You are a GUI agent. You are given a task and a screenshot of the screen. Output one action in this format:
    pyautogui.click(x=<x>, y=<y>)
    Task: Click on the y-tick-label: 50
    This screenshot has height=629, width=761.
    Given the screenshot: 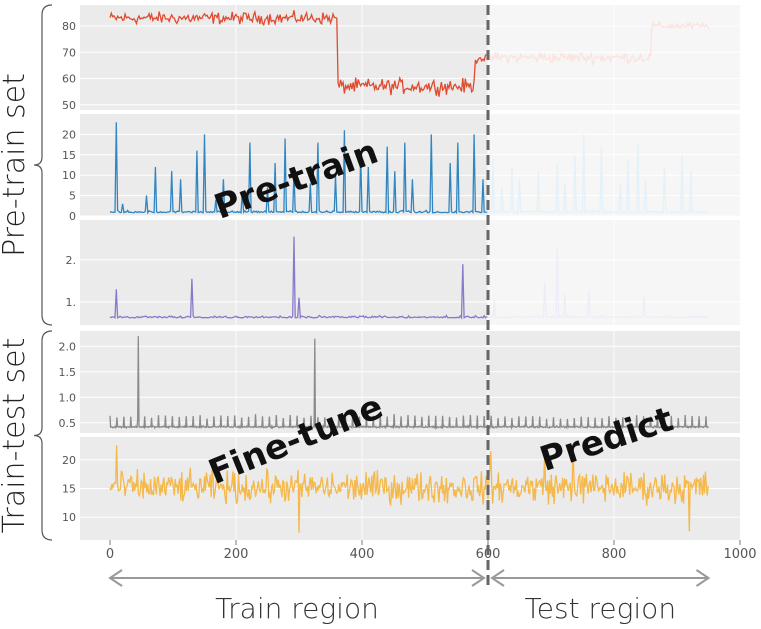 What is the action you would take?
    pyautogui.click(x=69, y=105)
    